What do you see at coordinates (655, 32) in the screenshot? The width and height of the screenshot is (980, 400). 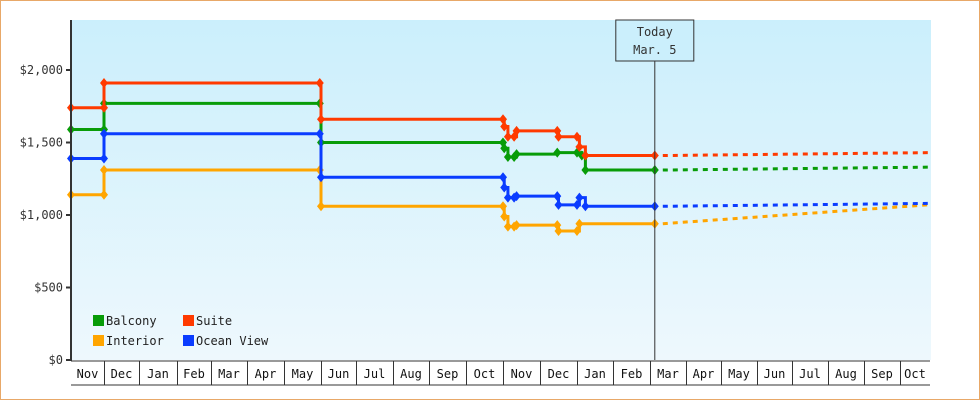 I see `today-label: Today` at bounding box center [655, 32].